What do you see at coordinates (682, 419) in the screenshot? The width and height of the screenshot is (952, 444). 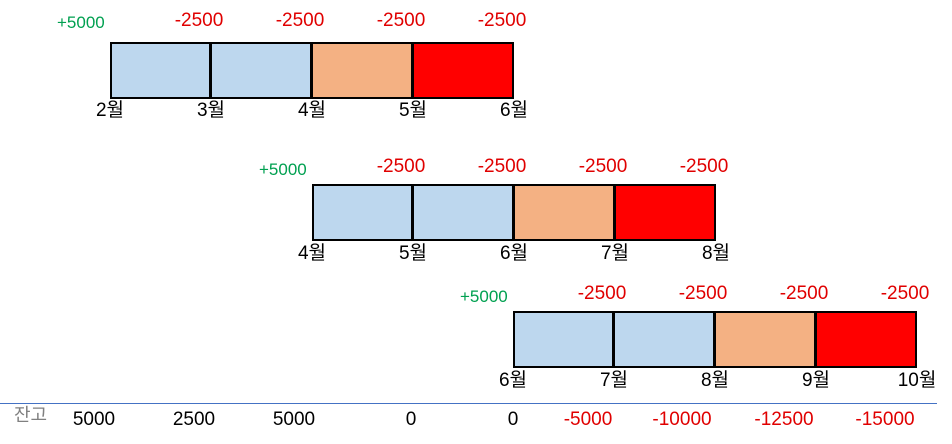 I see `balance-value: -10000` at bounding box center [682, 419].